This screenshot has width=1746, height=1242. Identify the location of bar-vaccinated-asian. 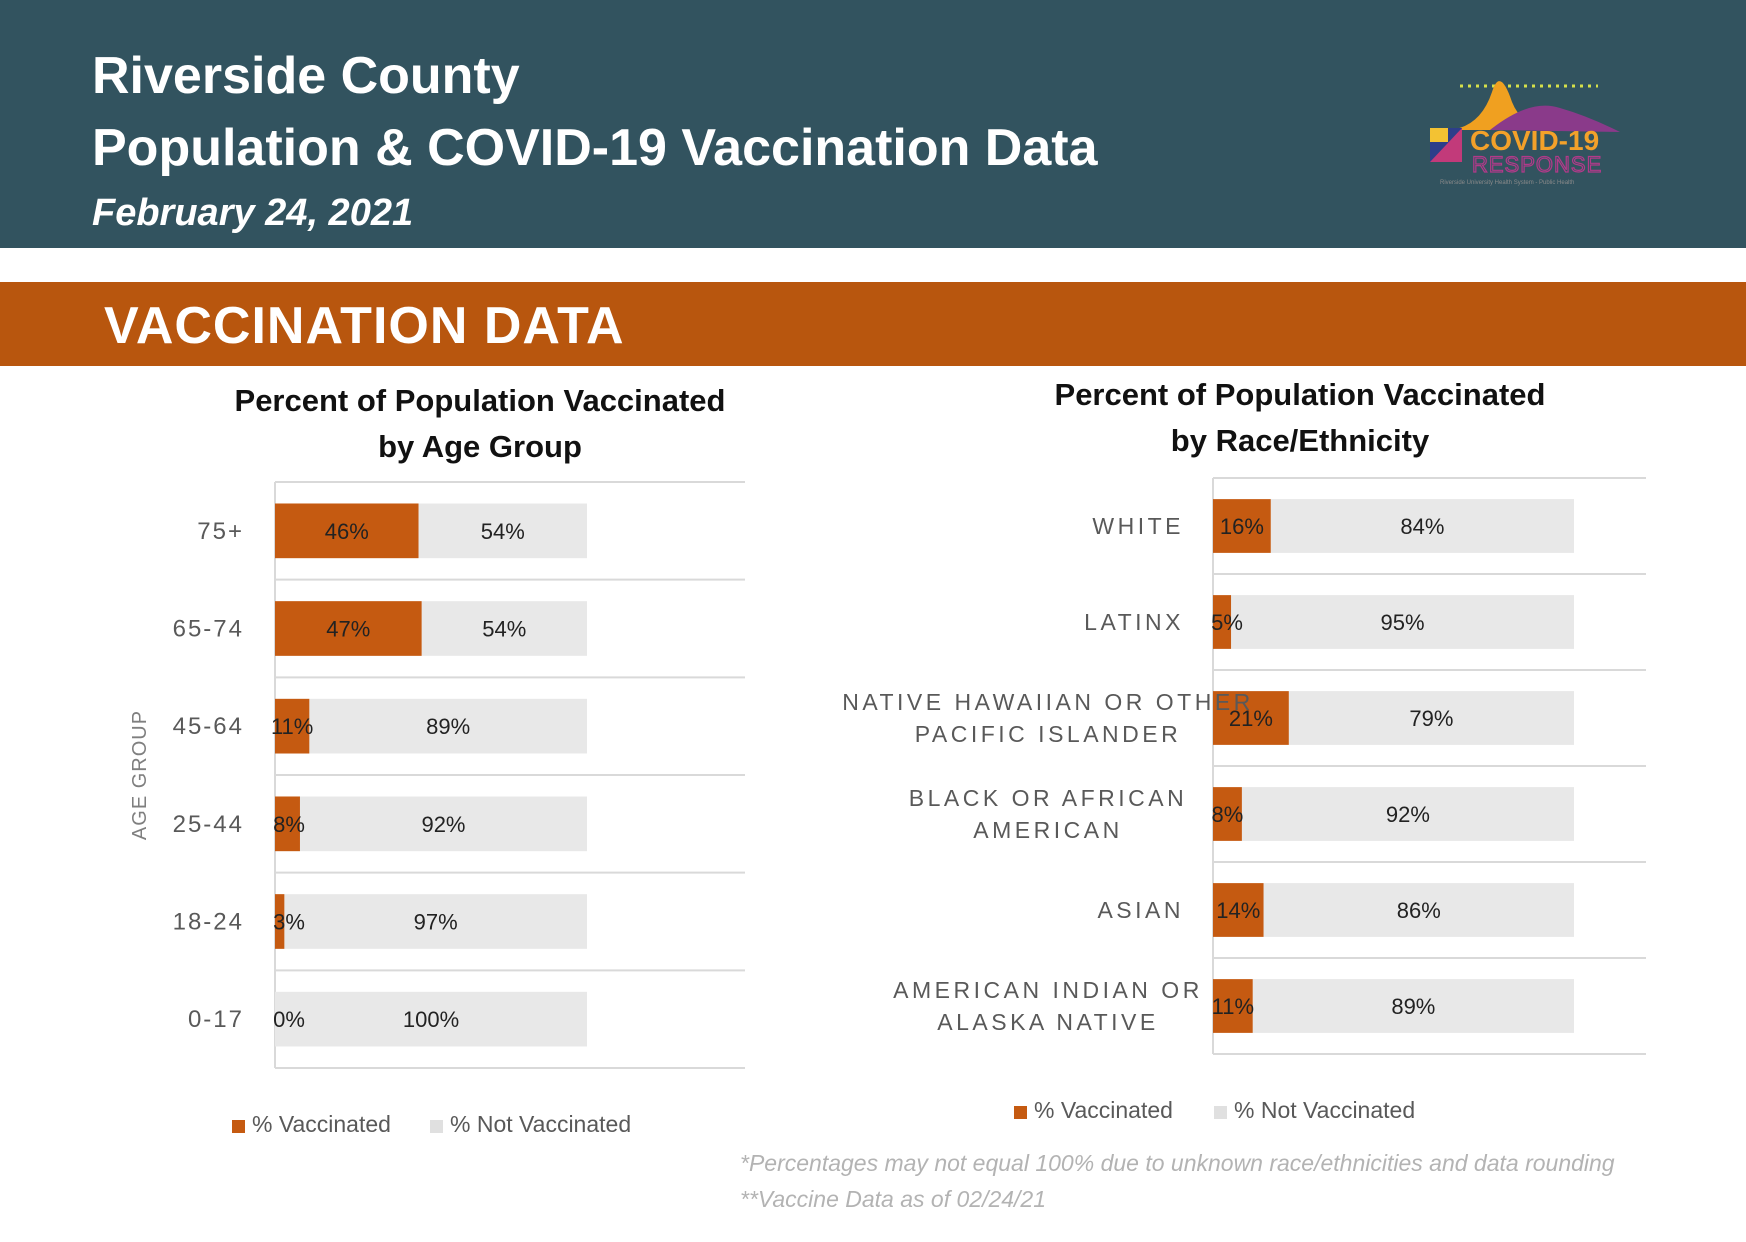
(1238, 910).